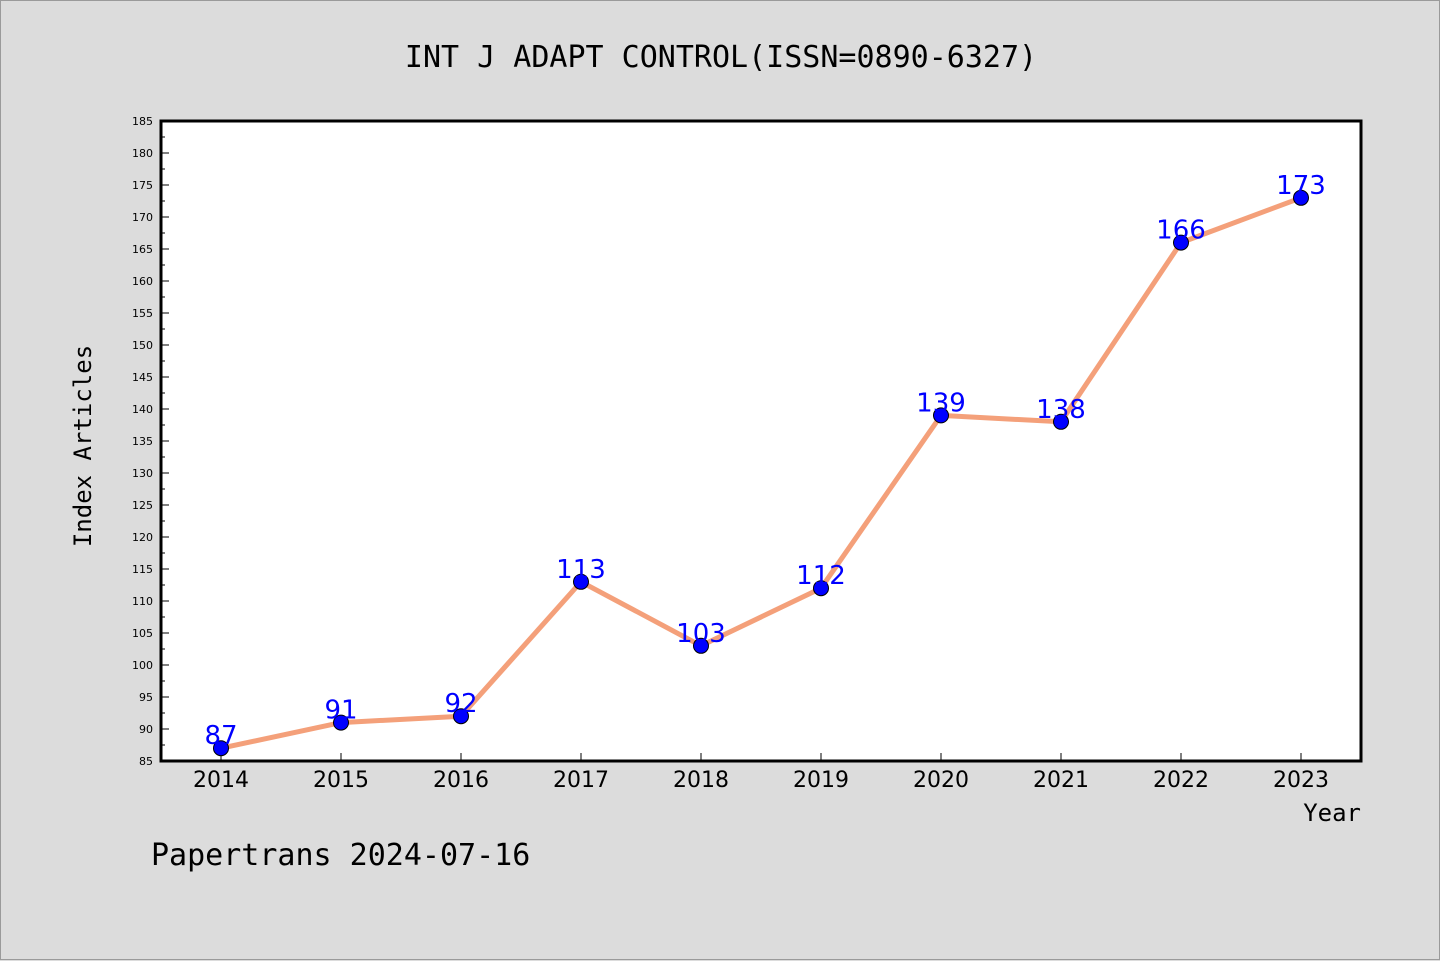 Image resolution: width=1440 pixels, height=961 pixels. I want to click on data-label: 173, so click(1301, 186).